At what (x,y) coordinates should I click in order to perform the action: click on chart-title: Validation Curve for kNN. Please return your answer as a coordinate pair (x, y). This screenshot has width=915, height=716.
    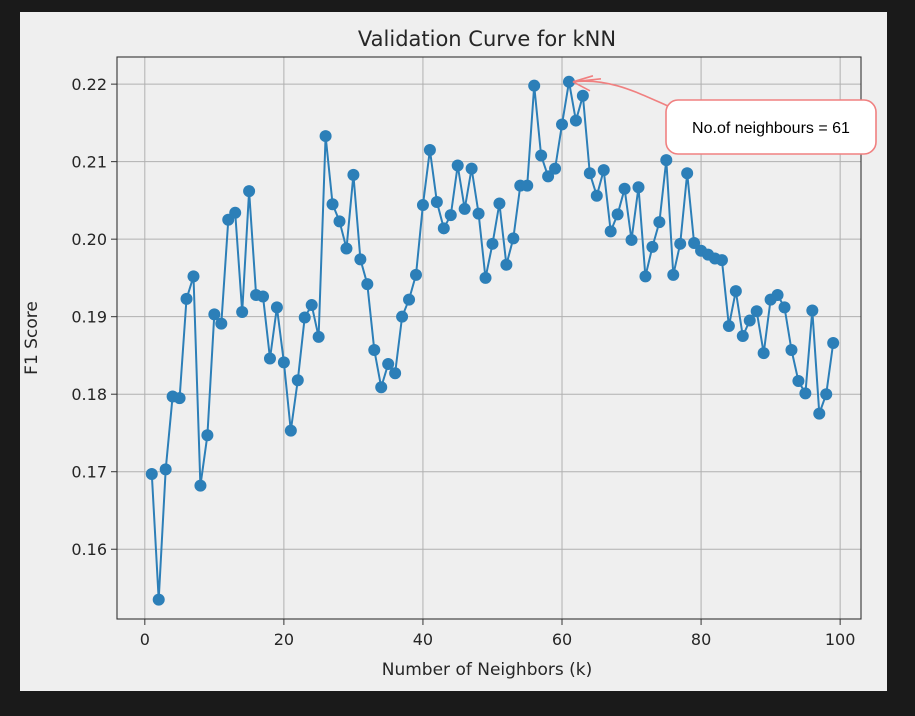
    Looking at the image, I should click on (487, 39).